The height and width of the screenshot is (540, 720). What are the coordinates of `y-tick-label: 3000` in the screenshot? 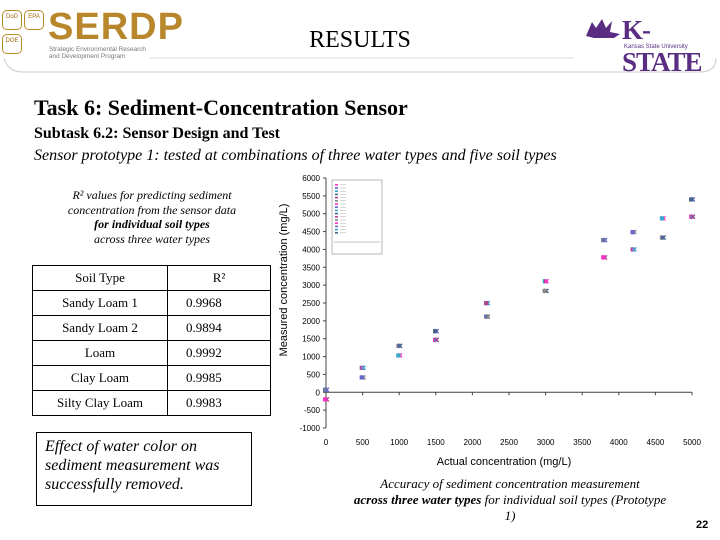 It's located at (311, 285).